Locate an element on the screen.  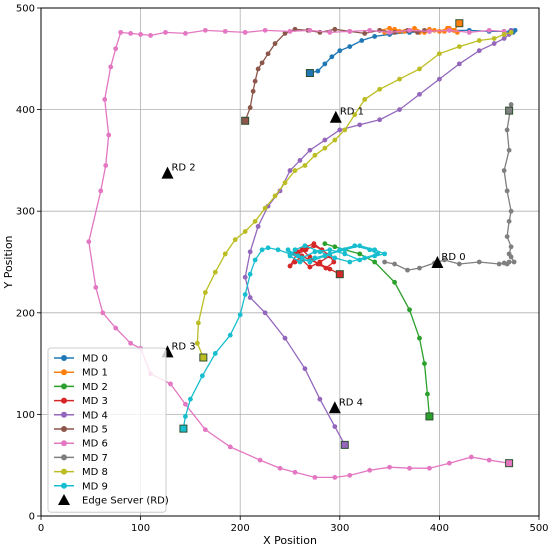
edge-server-label: RD 0 is located at coordinates (453, 257).